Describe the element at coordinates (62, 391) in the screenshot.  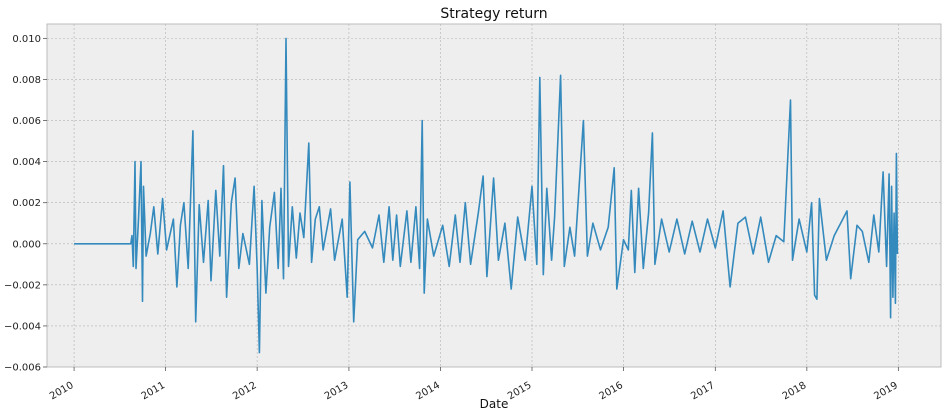
I see `x-tick-label: 2010` at that location.